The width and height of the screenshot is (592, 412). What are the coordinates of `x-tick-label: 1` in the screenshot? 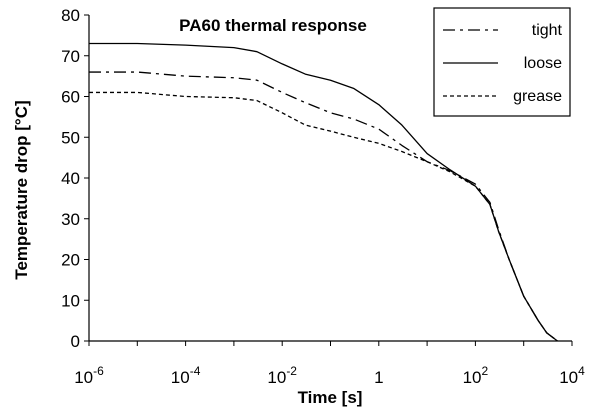 It's located at (378, 377).